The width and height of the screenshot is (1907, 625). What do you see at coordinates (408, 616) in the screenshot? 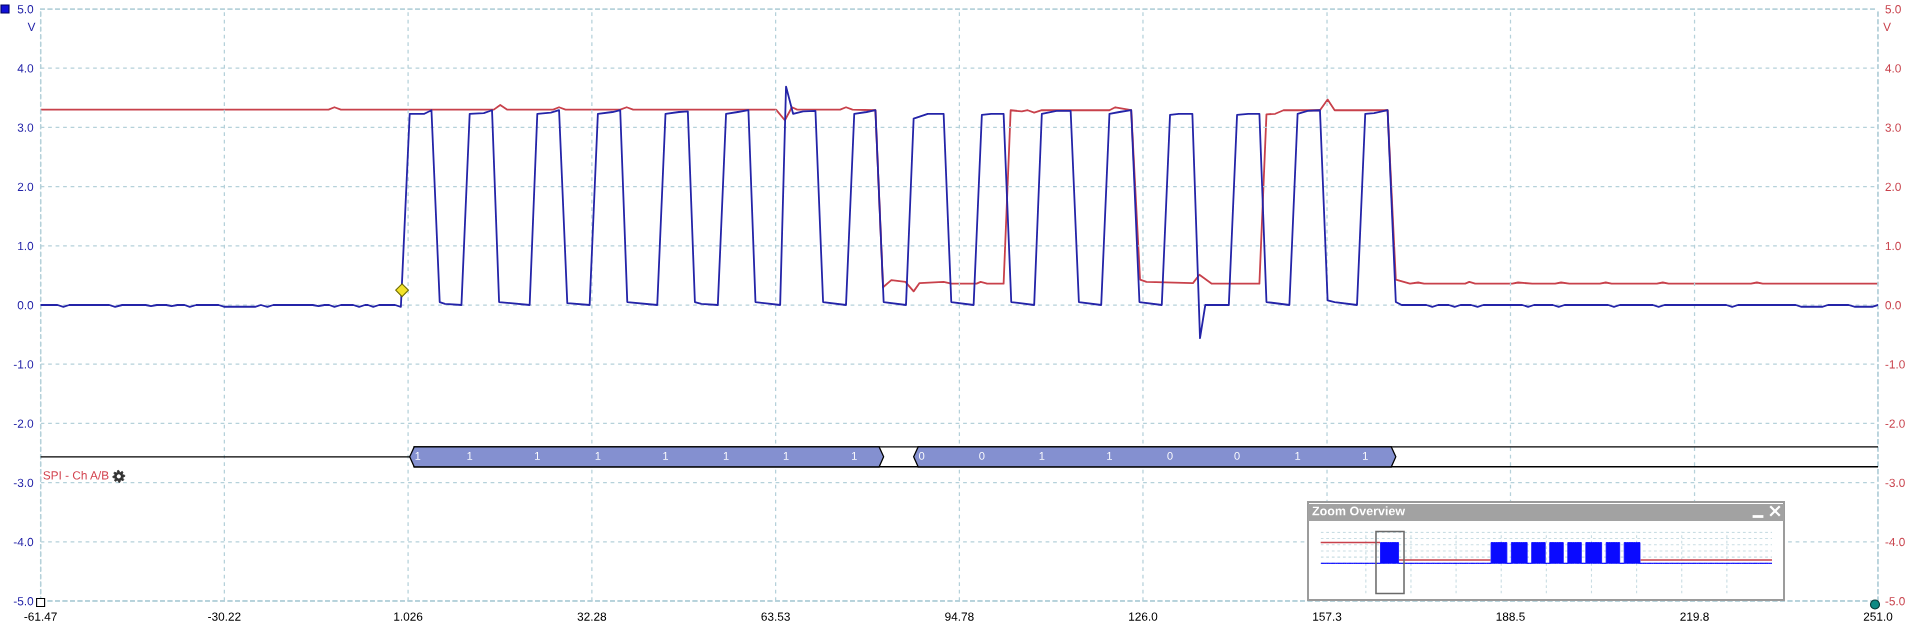
I see `x-tick-label: 1.026` at bounding box center [408, 616].